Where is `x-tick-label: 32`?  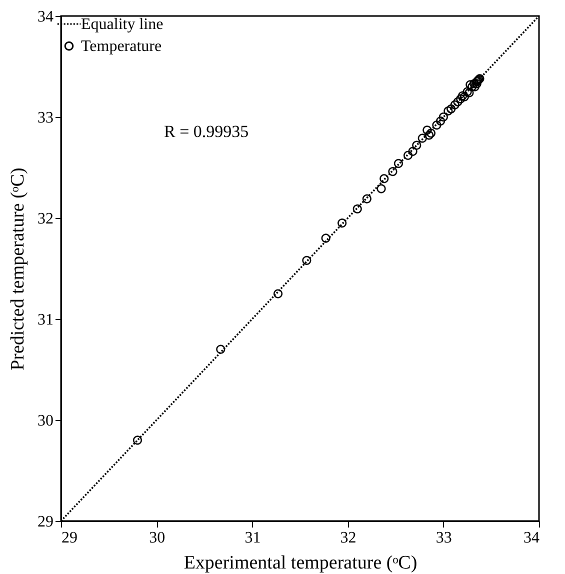
x-tick-label: 32 is located at coordinates (348, 538).